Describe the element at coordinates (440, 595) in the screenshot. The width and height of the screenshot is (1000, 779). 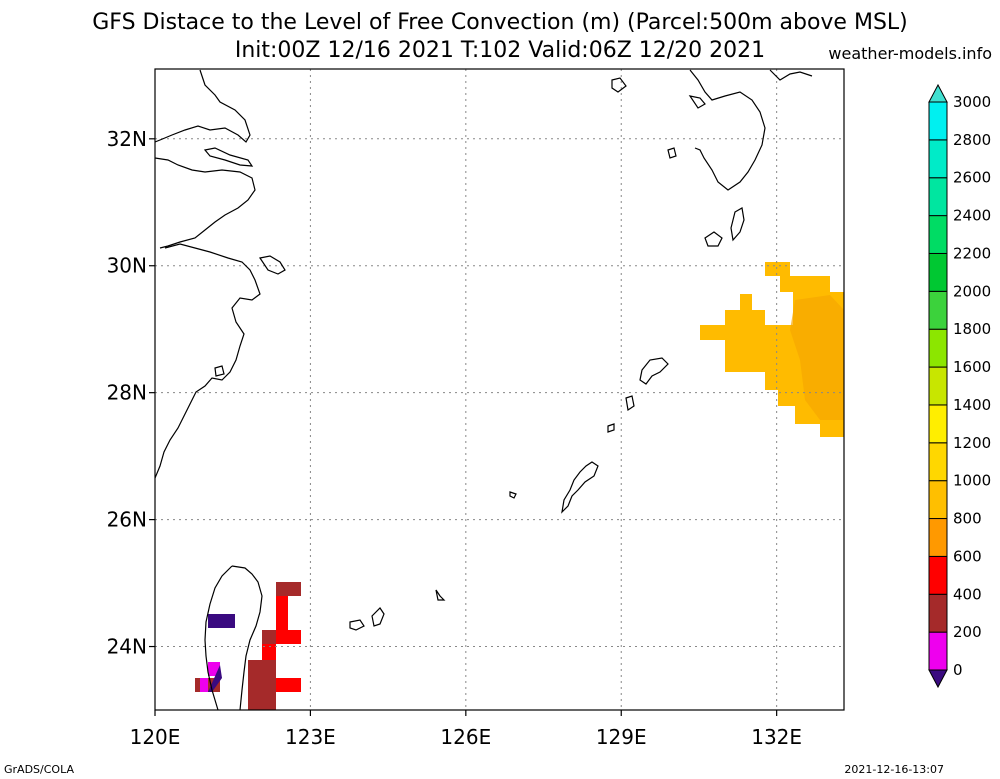
I see `coastline-miyako` at that location.